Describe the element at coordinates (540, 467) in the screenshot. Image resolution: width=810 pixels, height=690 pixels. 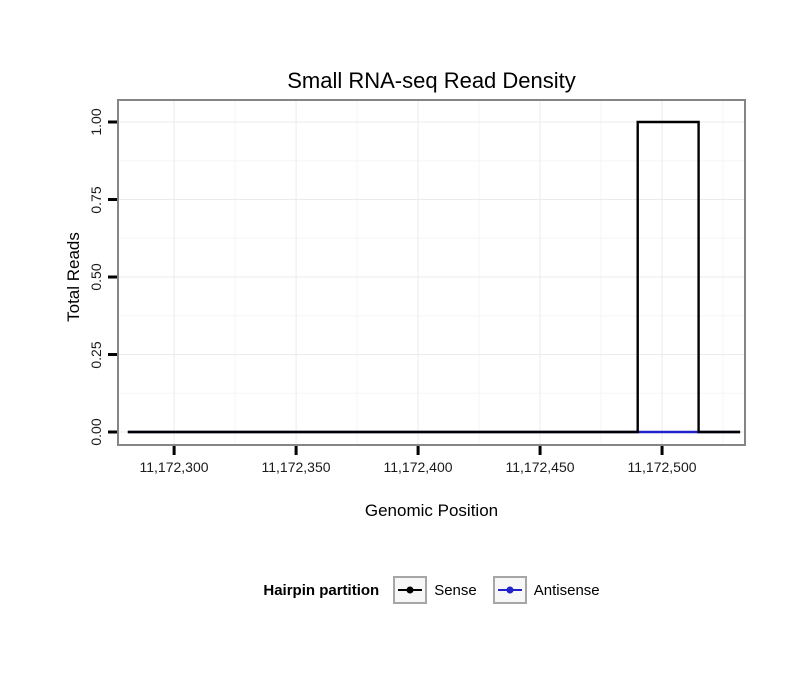
I see `x-tick-label: 11,172,450` at that location.